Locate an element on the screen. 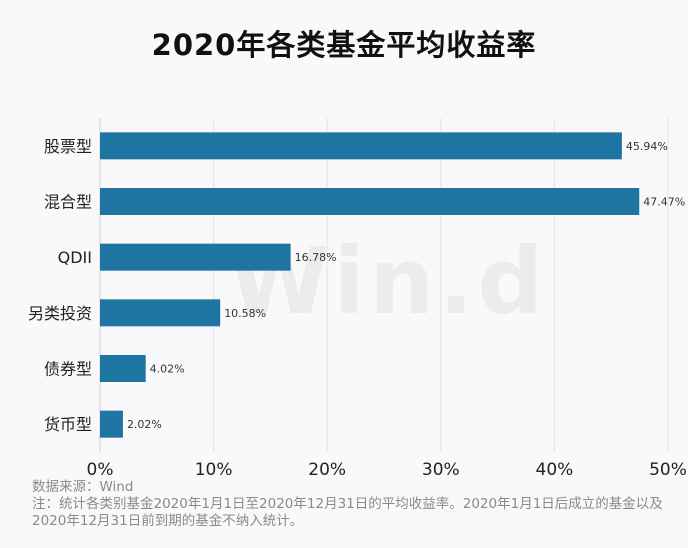 The height and width of the screenshot is (548, 688). category-label: 货币型 is located at coordinates (68, 424).